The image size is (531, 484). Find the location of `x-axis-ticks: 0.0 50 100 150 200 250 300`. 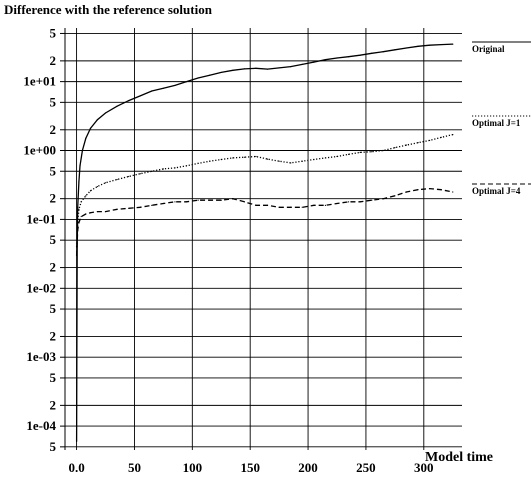

x-axis-ticks: 0.0 50 100 150 200 250 300 is located at coordinates (250, 467).